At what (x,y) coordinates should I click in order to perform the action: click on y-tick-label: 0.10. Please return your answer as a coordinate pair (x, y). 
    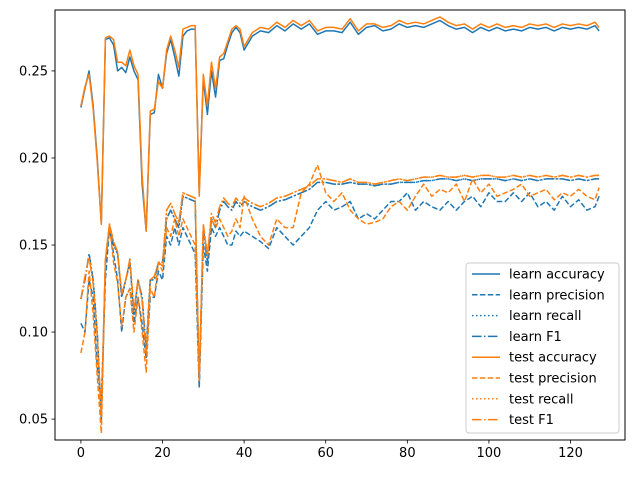
    Looking at the image, I should click on (33, 333).